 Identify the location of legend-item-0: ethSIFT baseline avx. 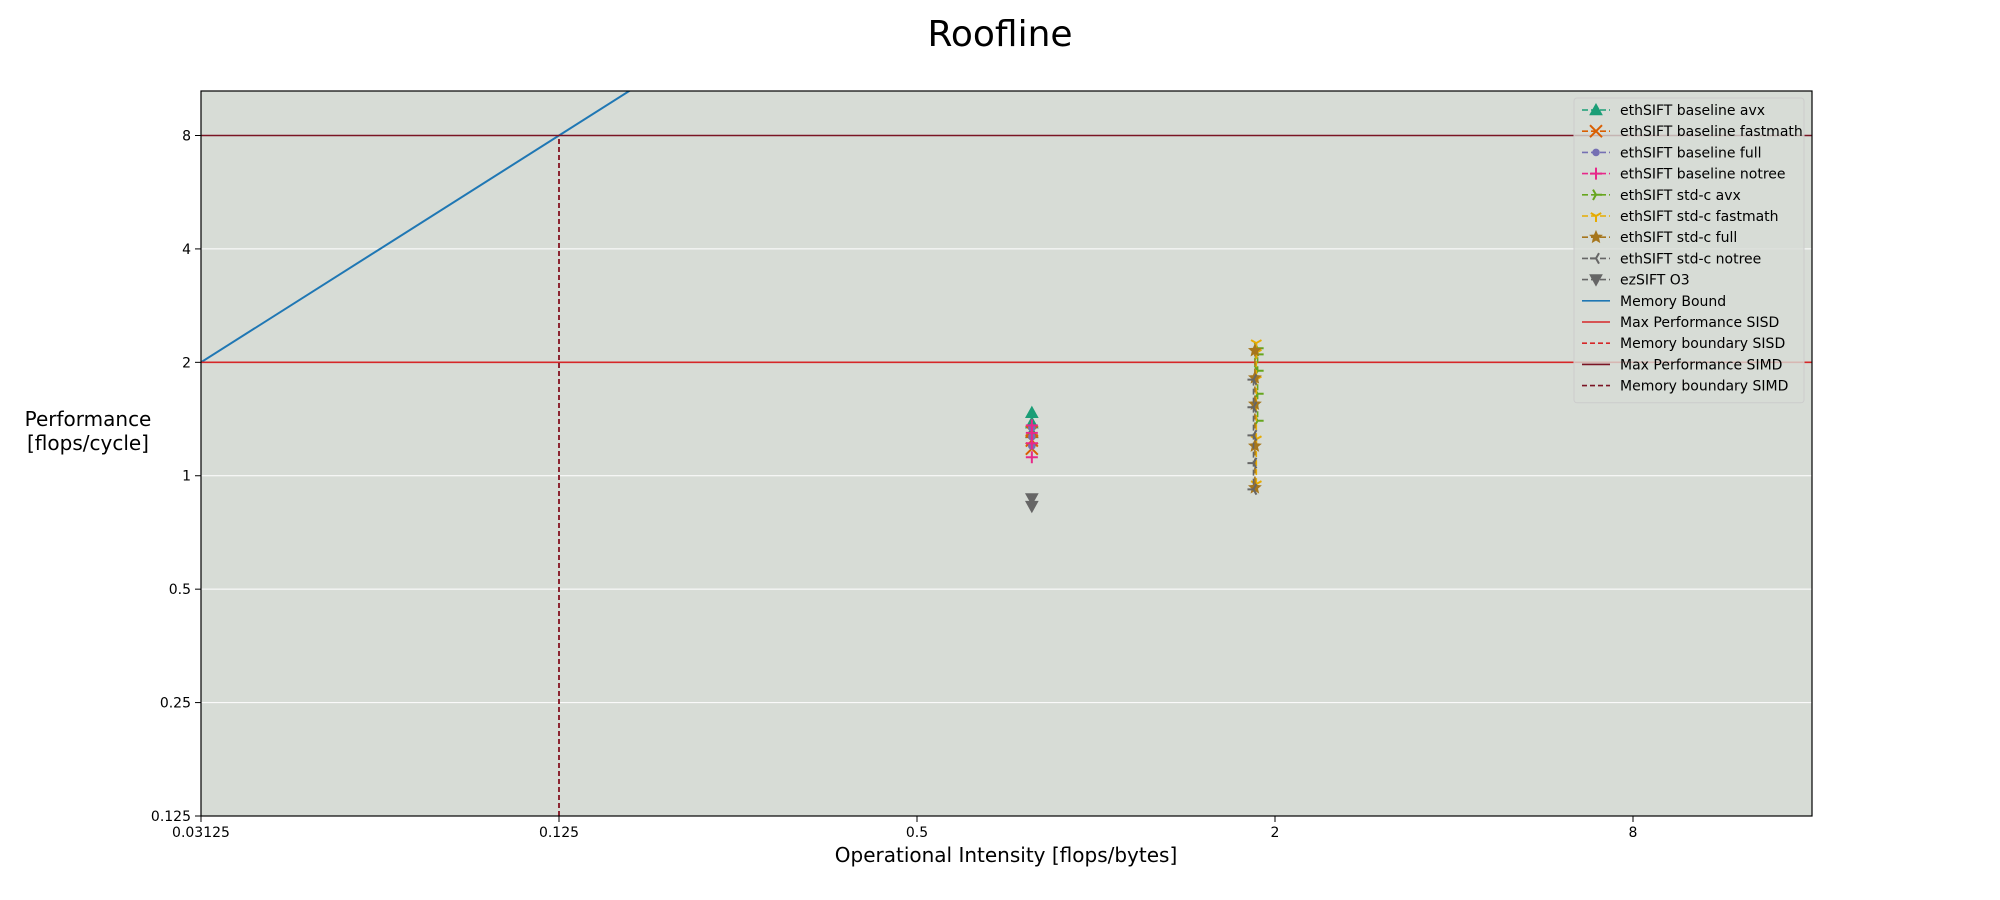
(1673, 110).